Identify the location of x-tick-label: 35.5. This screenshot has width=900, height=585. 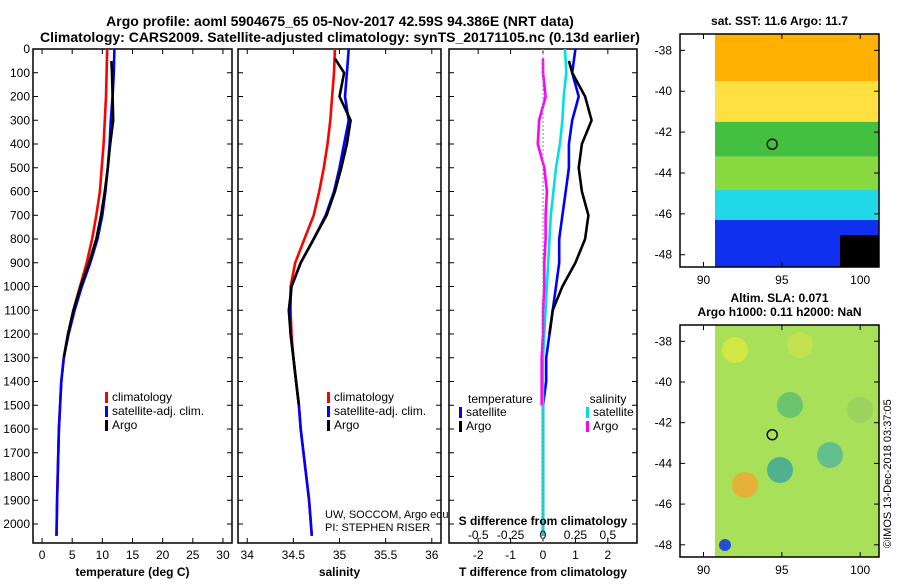
(386, 555).